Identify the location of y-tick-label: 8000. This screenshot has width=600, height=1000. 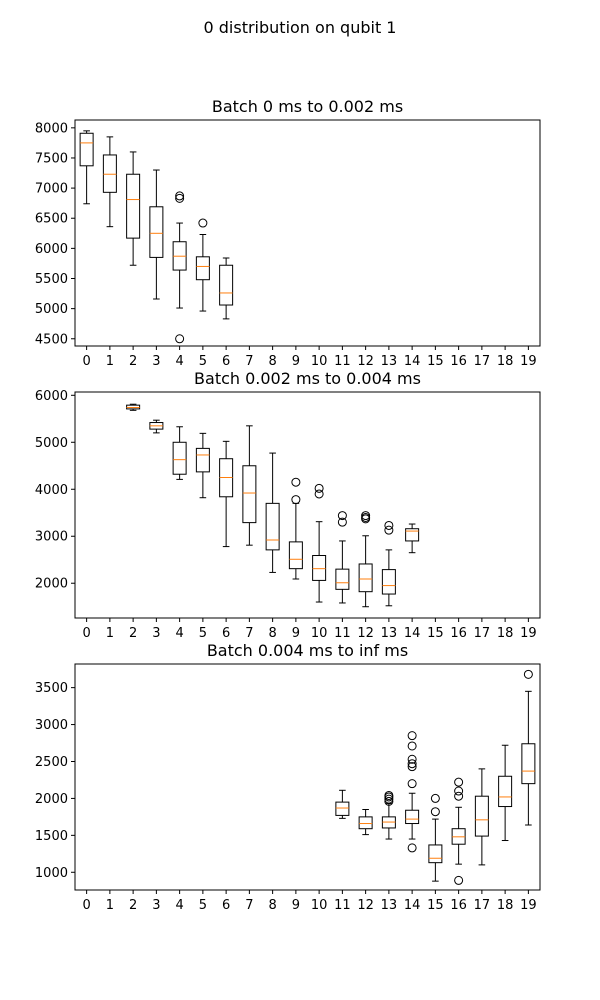
(51, 128).